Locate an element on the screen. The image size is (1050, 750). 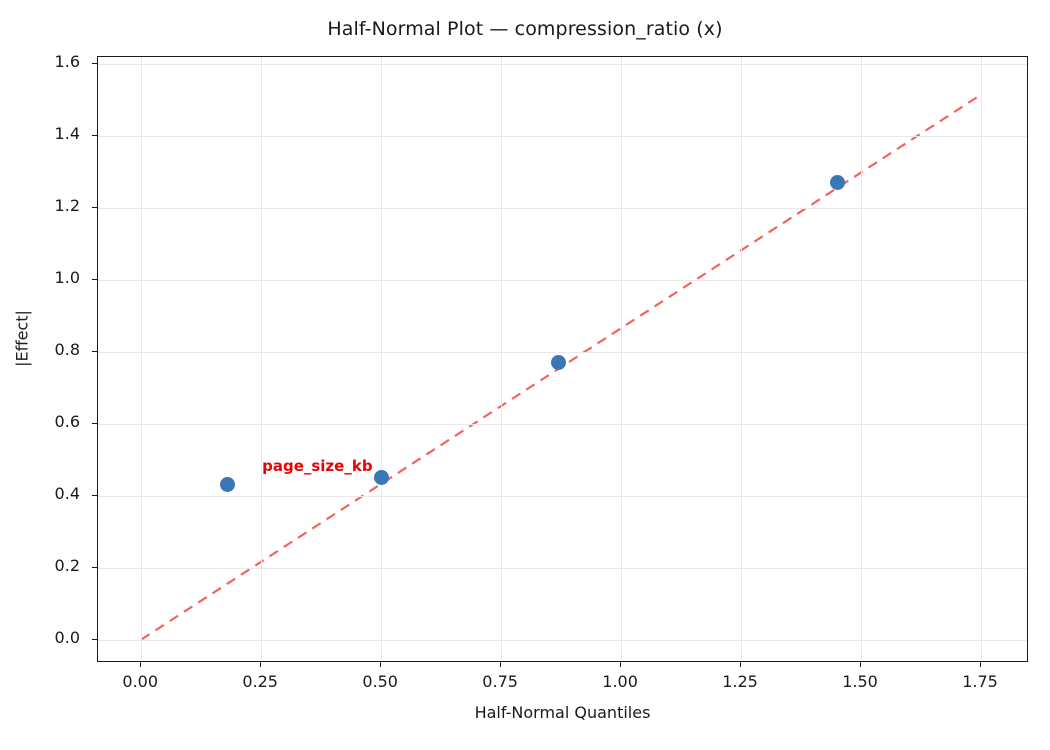
x-axis-tick-label: 0.75 is located at coordinates (500, 681).